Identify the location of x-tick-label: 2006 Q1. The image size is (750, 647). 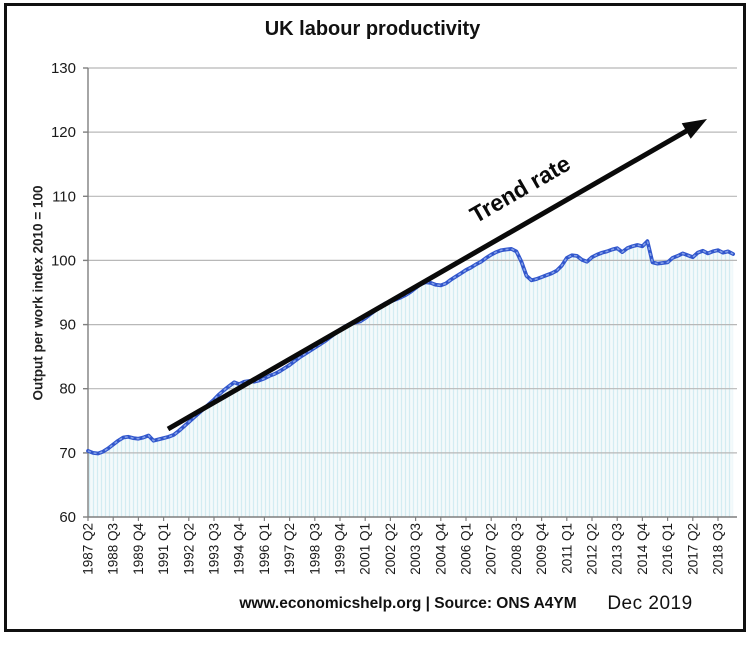
(466, 549).